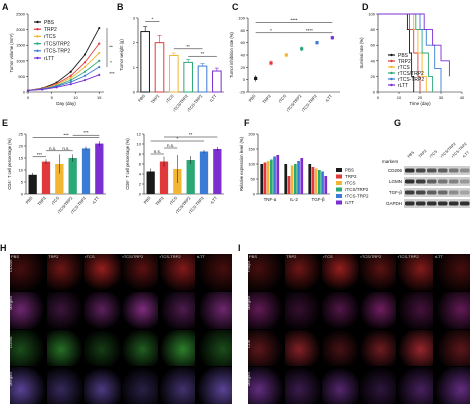 This screenshot has width=474, height=407. I want to click on d-xtick-label: 40, so click(462, 97).